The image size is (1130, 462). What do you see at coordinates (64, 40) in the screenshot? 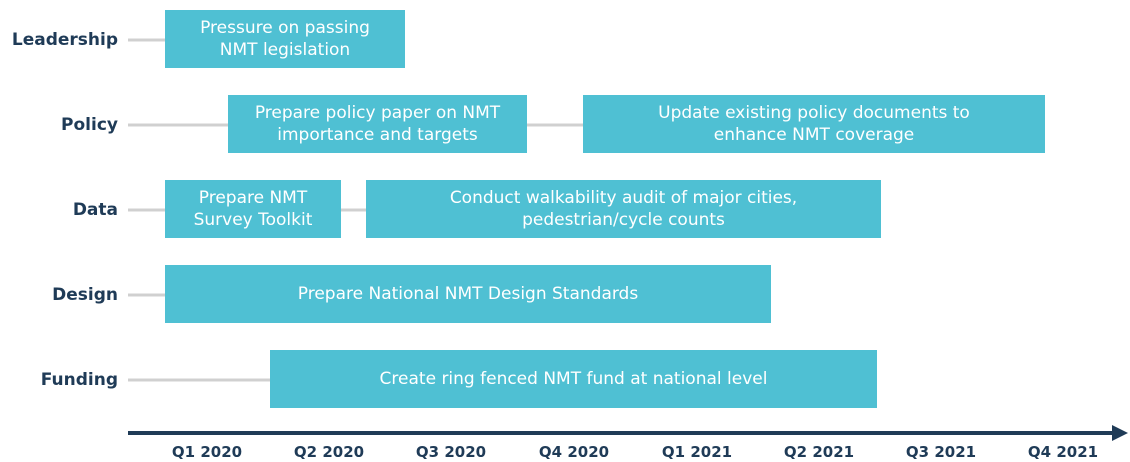
I see `row-label: Leadership` at bounding box center [64, 40].